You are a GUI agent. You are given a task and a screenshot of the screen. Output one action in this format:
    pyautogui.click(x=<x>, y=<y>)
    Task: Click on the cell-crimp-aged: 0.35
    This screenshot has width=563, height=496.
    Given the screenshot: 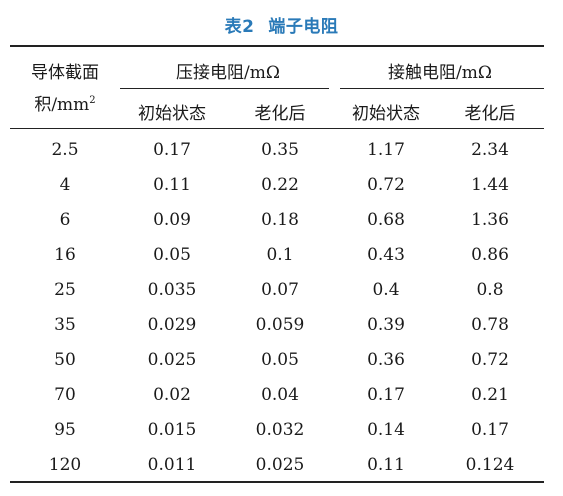 What is the action you would take?
    pyautogui.click(x=280, y=150)
    